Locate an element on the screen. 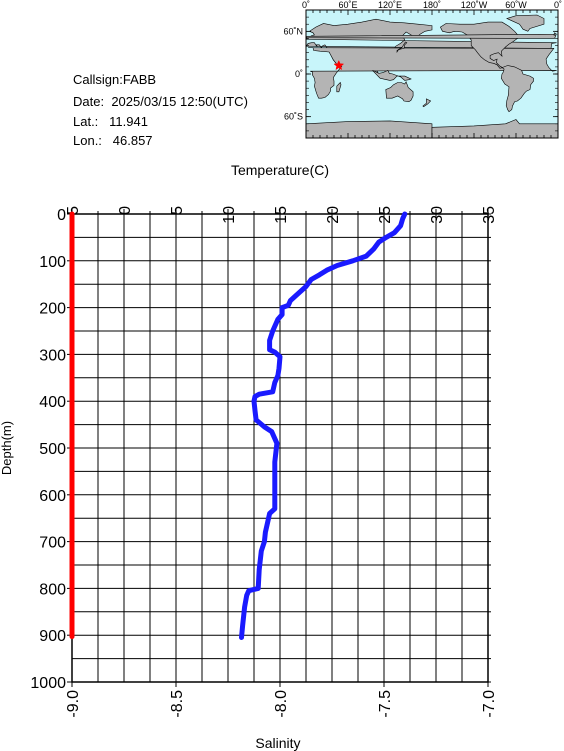  temperature-tick-label: 0 is located at coordinates (125, 210).